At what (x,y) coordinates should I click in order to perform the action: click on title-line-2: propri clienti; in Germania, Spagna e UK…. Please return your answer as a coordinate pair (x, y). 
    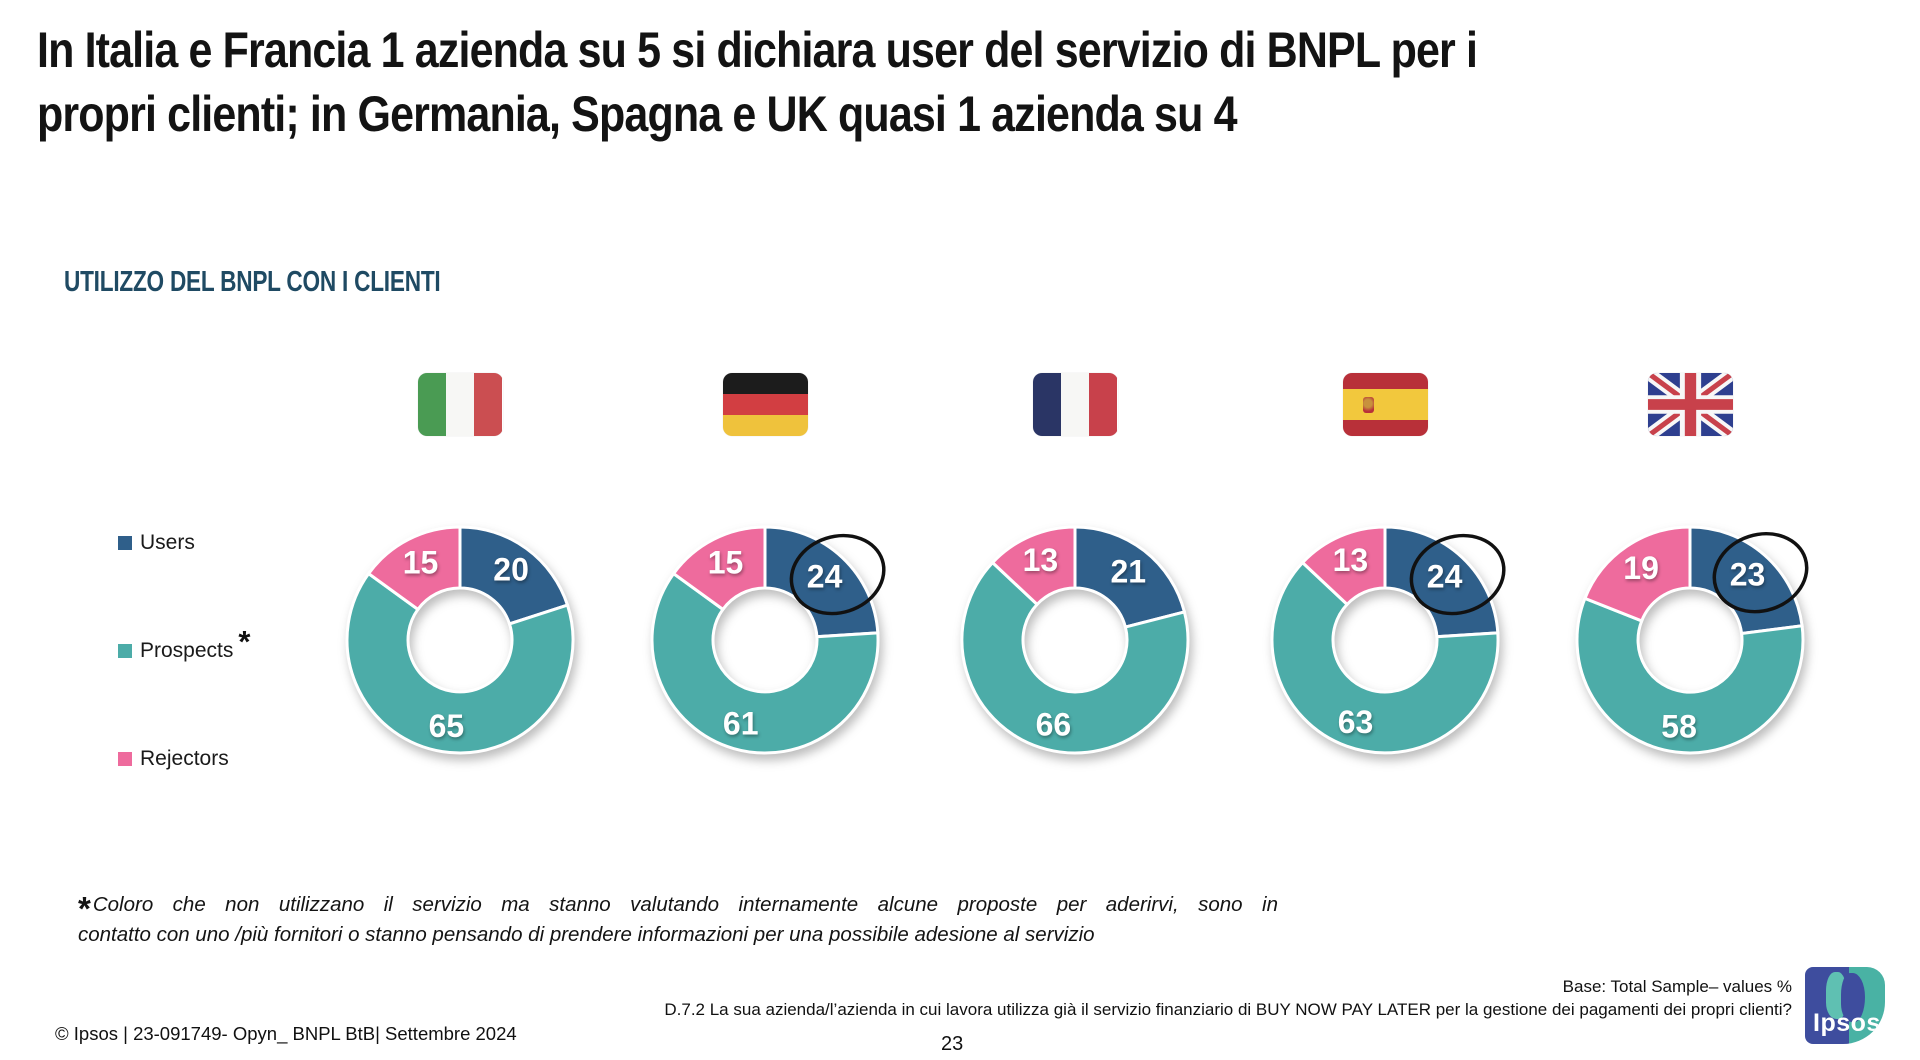
    Looking at the image, I should click on (637, 114).